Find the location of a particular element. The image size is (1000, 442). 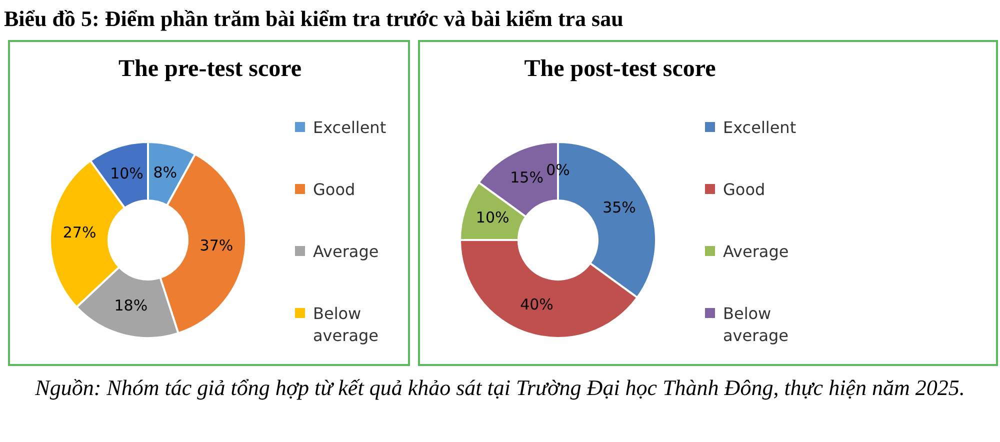

data-label: 35% is located at coordinates (619, 207).